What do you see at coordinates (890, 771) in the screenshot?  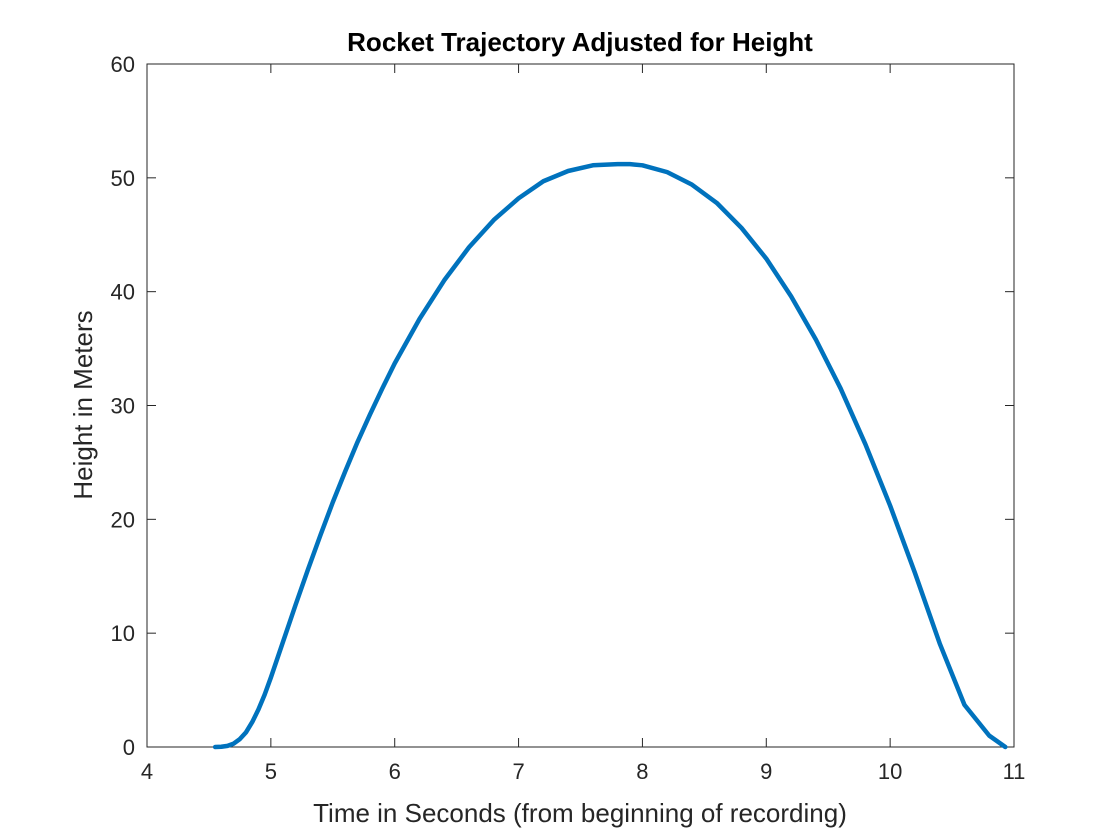 I see `x-tick-label: 10` at bounding box center [890, 771].